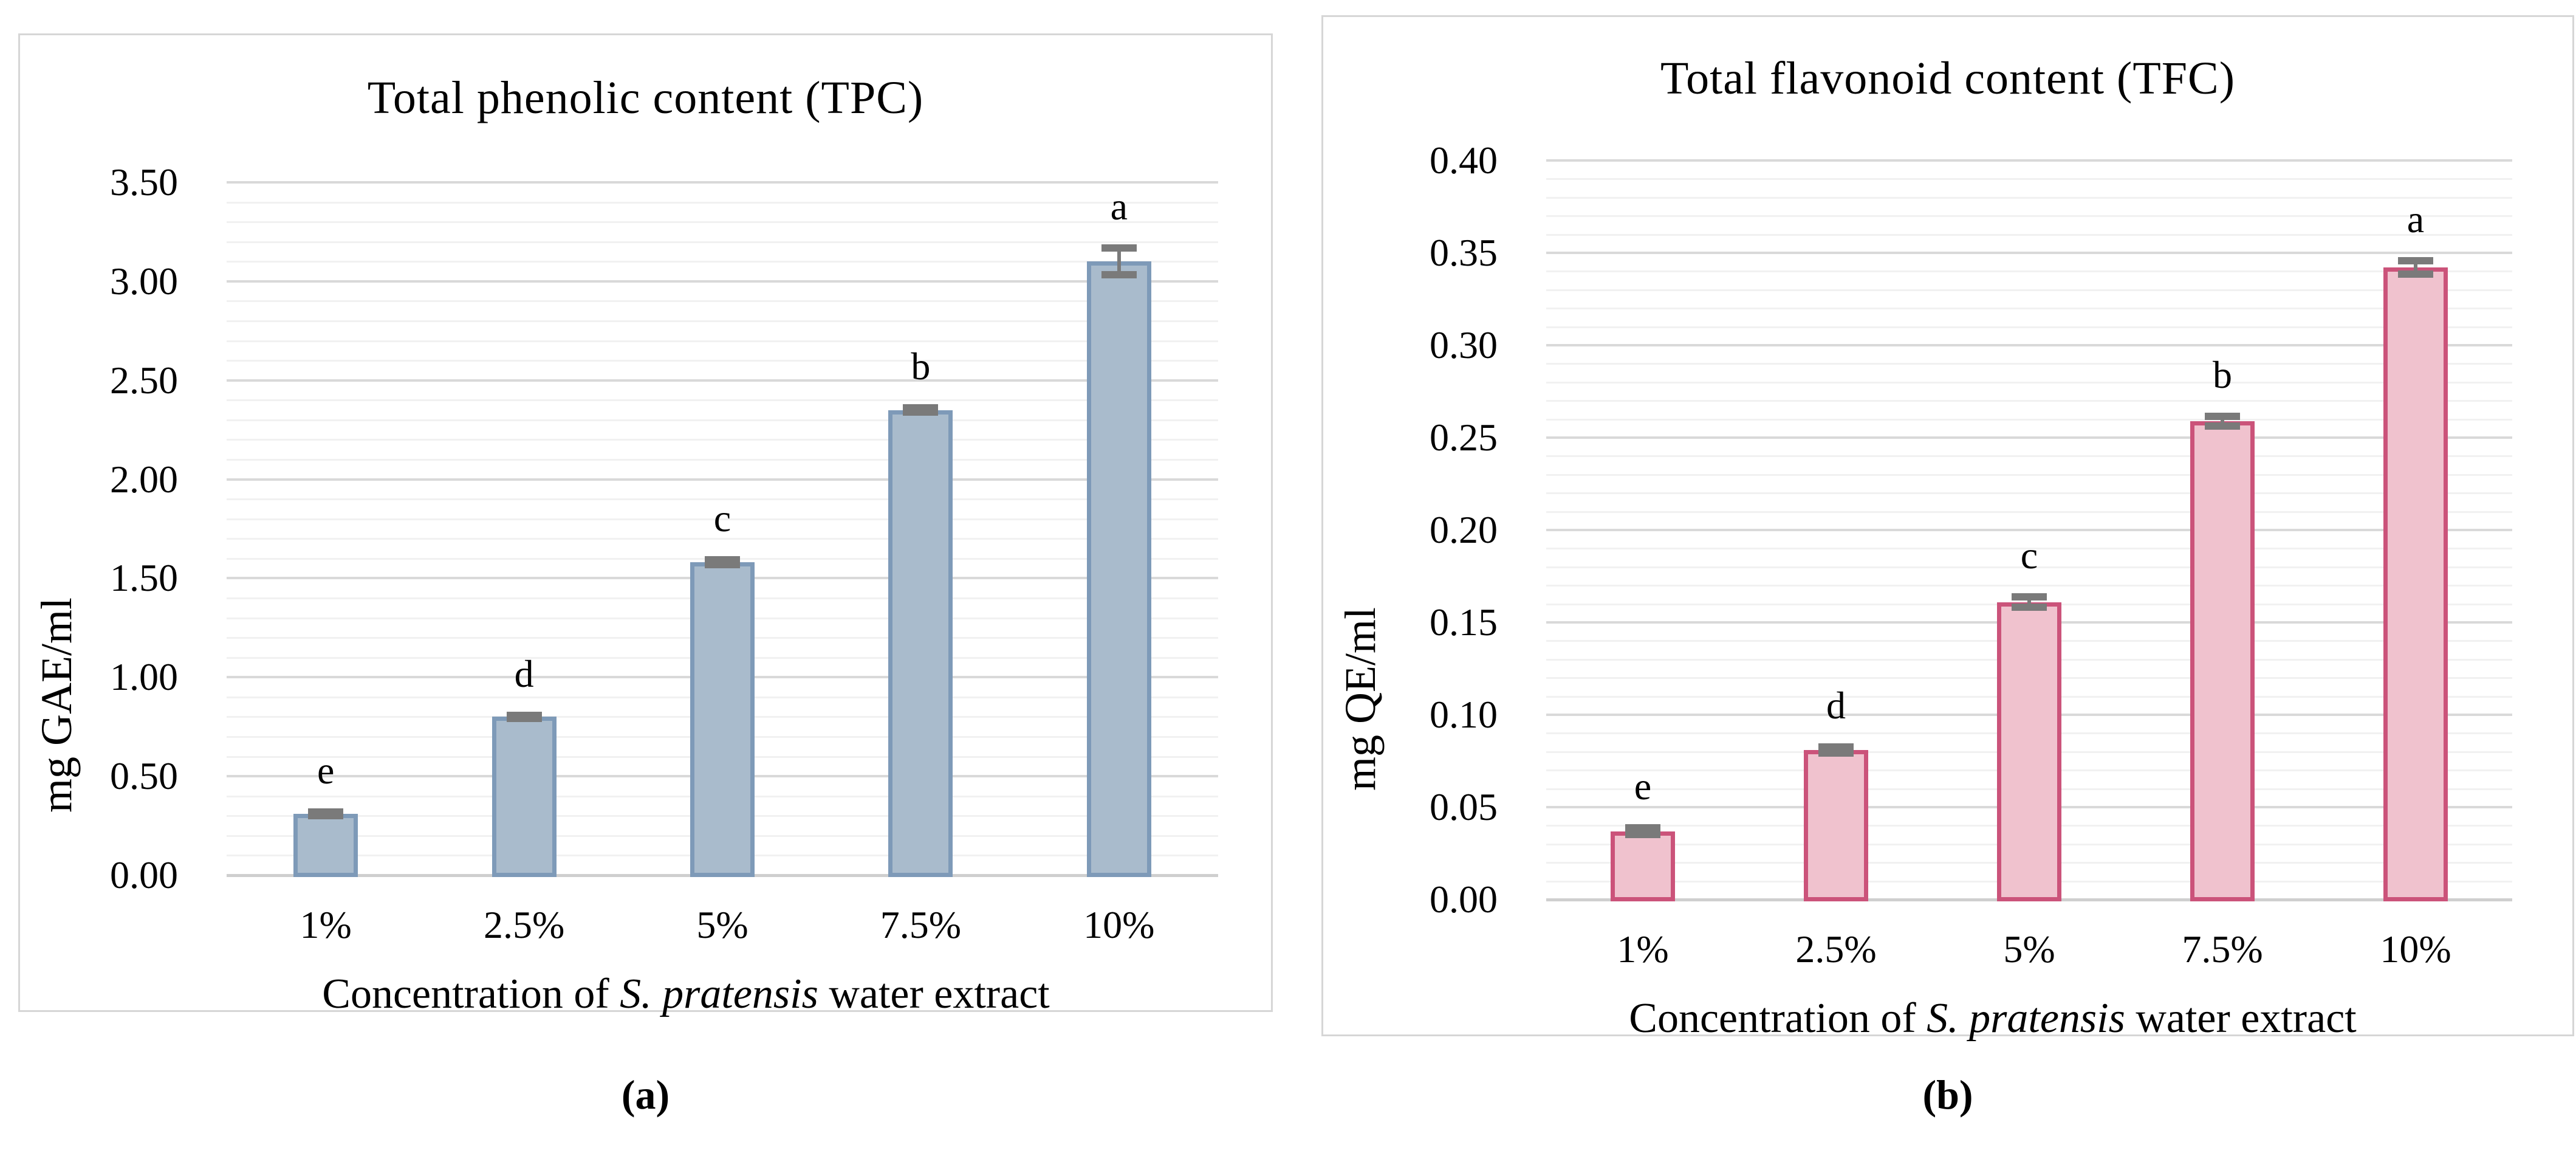 The height and width of the screenshot is (1170, 2576). What do you see at coordinates (1360, 699) in the screenshot?
I see `y-axis-title-tfc: mg QE/ml` at bounding box center [1360, 699].